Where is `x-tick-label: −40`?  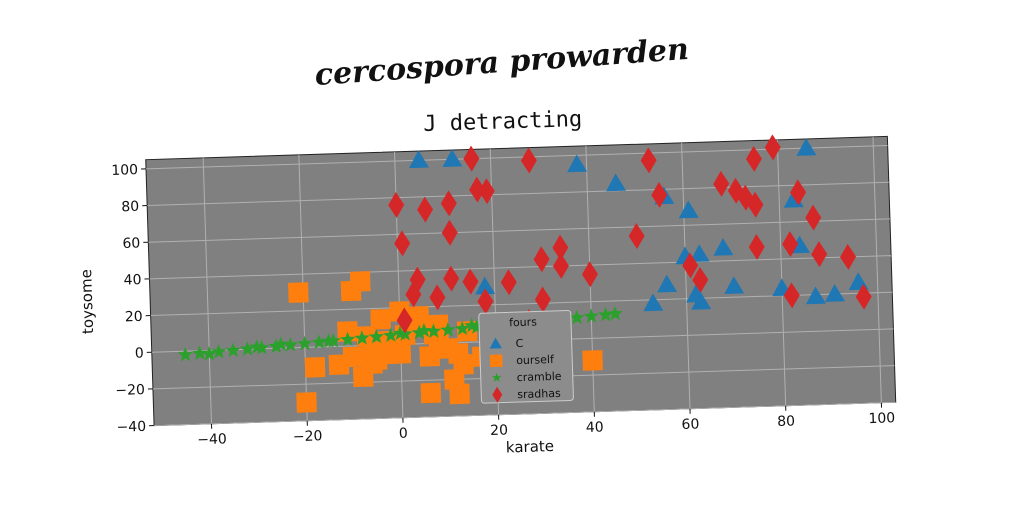 x-tick-label: −40 is located at coordinates (212, 439).